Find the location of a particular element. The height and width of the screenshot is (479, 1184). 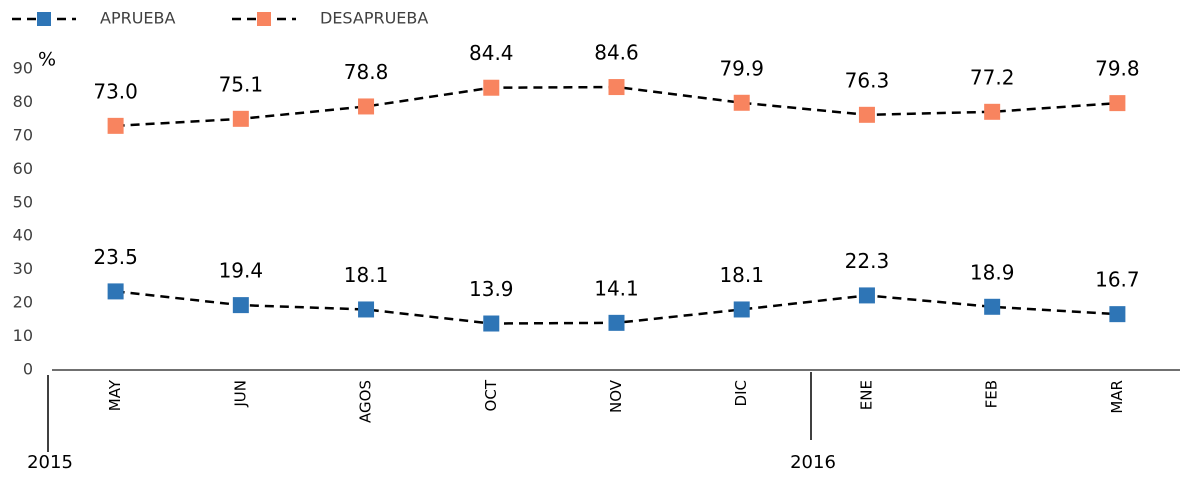

legend-label: DESAPRUEBA is located at coordinates (374, 18).